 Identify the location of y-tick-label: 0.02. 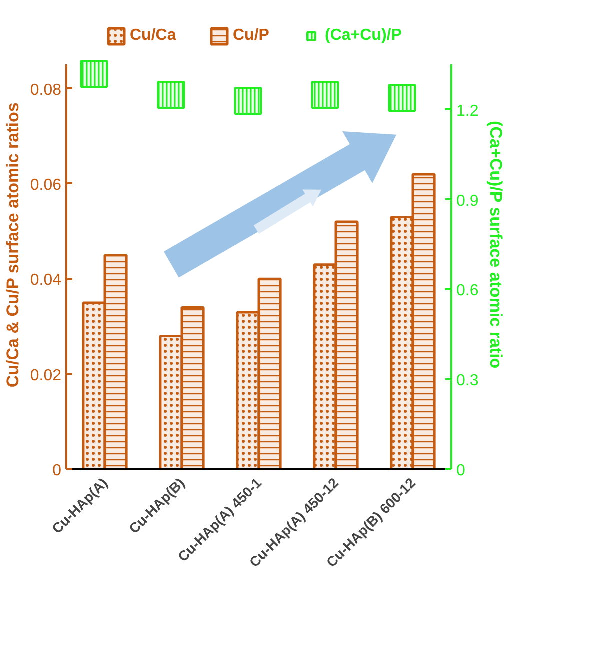
(46, 375).